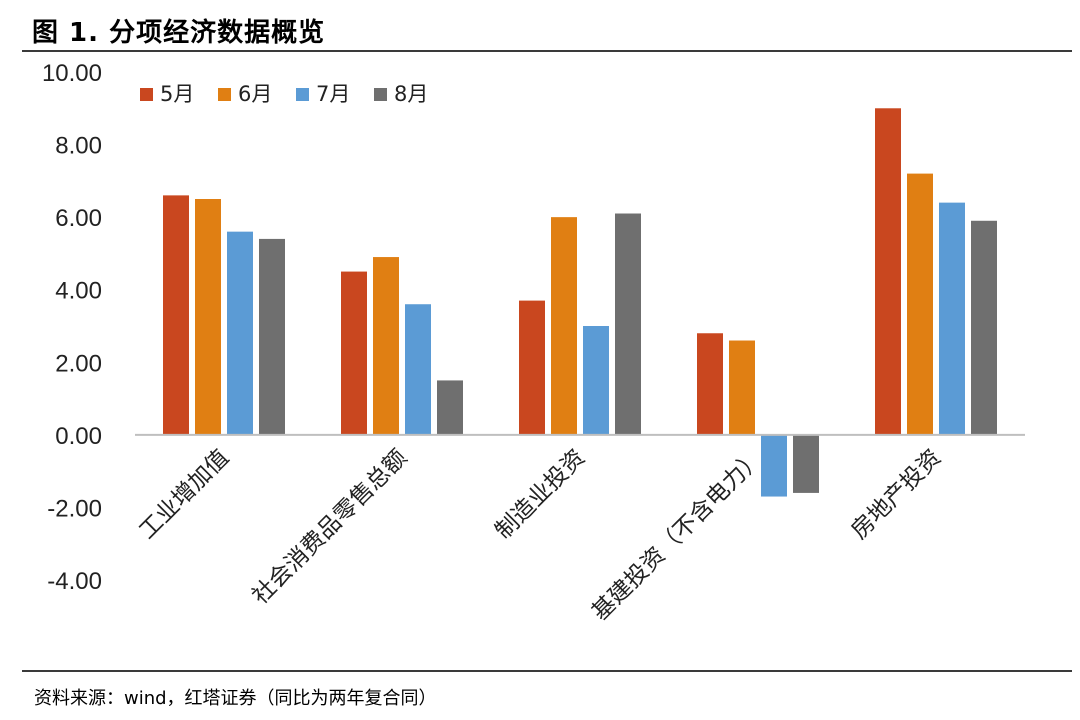 Image resolution: width=1080 pixels, height=720 pixels. Describe the element at coordinates (329, 527) in the screenshot. I see `category-label: 社会消费品零售总额` at that location.